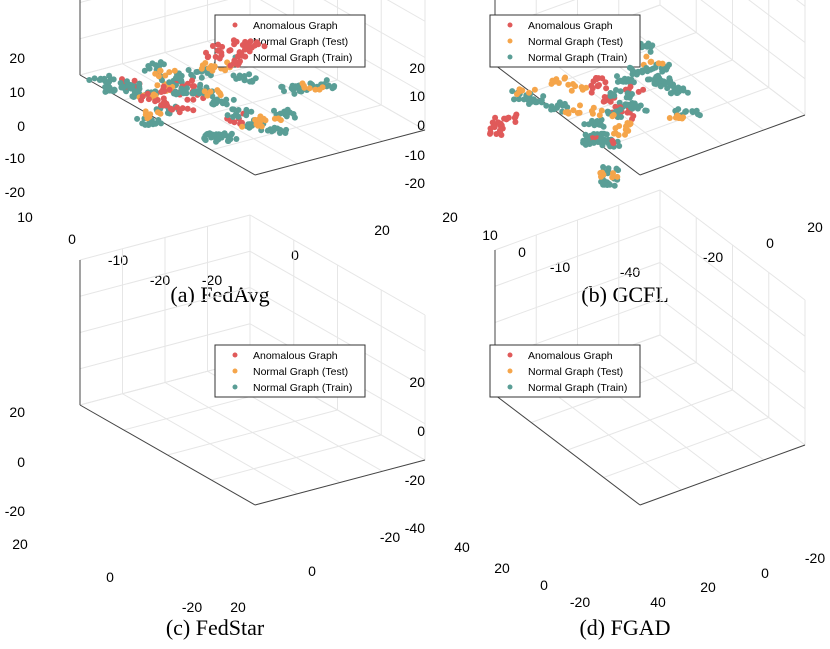  Describe the element at coordinates (770, 243) in the screenshot. I see `x-tick-label: 0` at that location.